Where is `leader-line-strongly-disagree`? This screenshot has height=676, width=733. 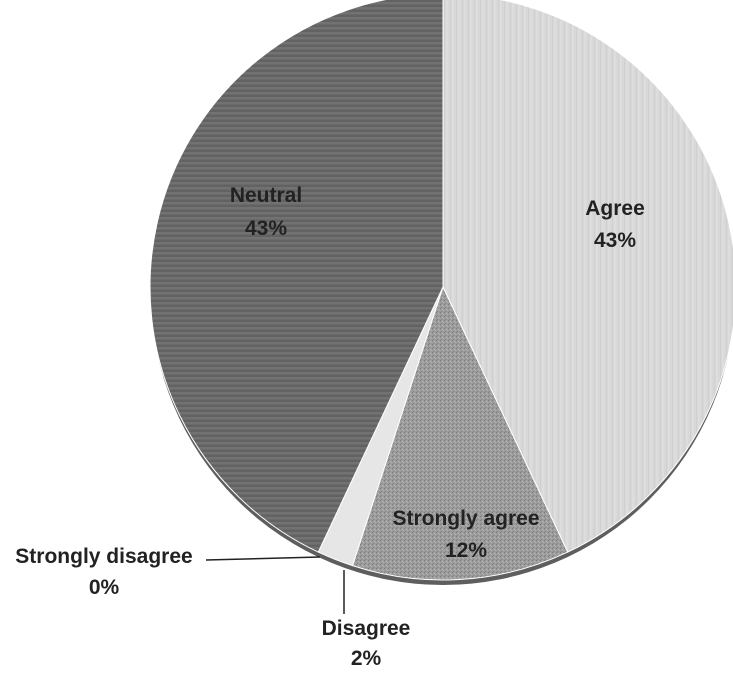 leader-line-strongly-disagree is located at coordinates (263, 558).